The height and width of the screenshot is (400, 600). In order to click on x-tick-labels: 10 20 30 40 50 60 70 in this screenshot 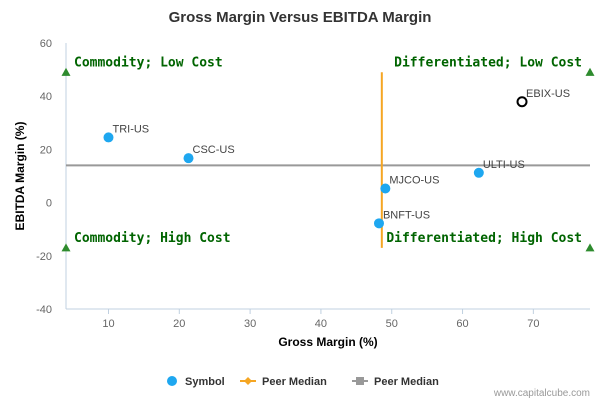, I will do `click(320, 319)`.